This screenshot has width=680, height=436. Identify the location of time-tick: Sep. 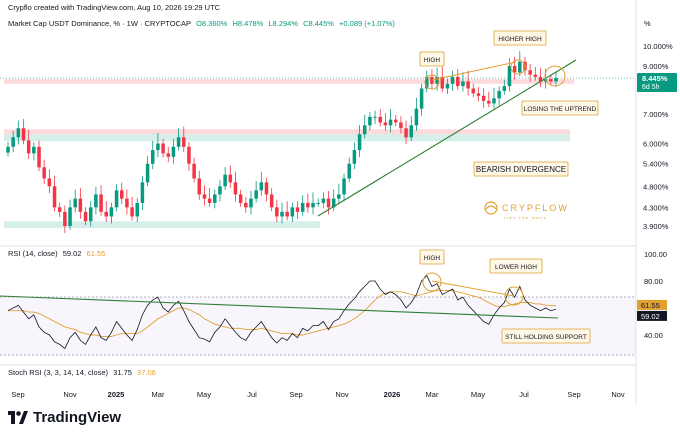
(573, 394).